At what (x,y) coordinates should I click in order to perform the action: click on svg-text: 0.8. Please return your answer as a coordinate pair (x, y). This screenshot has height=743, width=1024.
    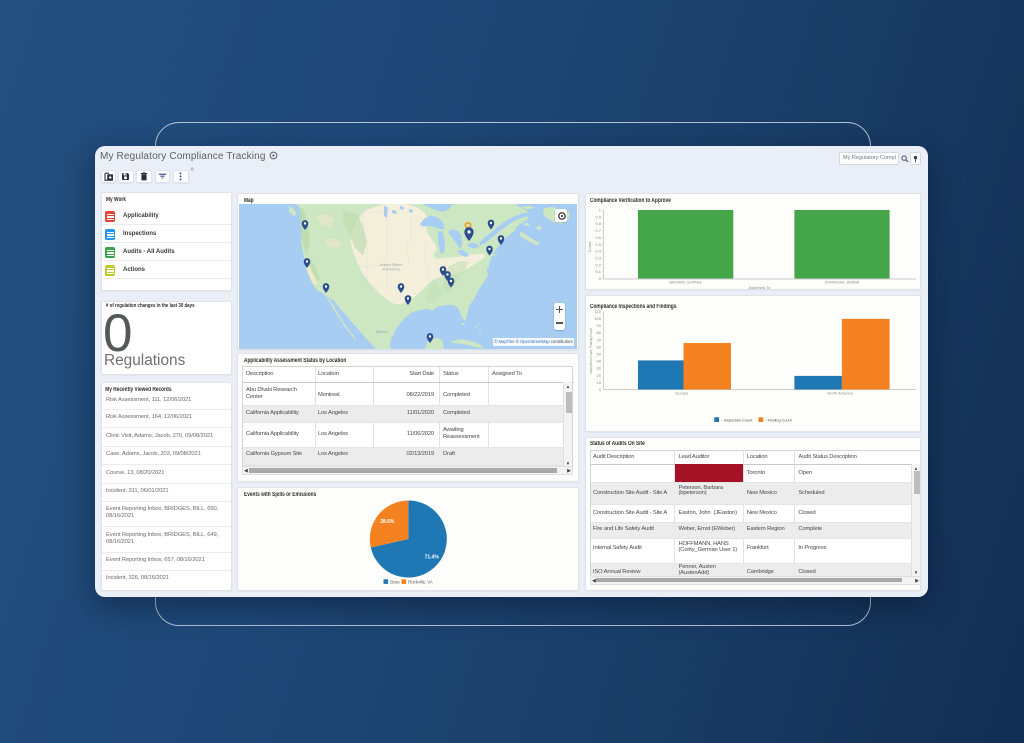
    Looking at the image, I should click on (598, 223).